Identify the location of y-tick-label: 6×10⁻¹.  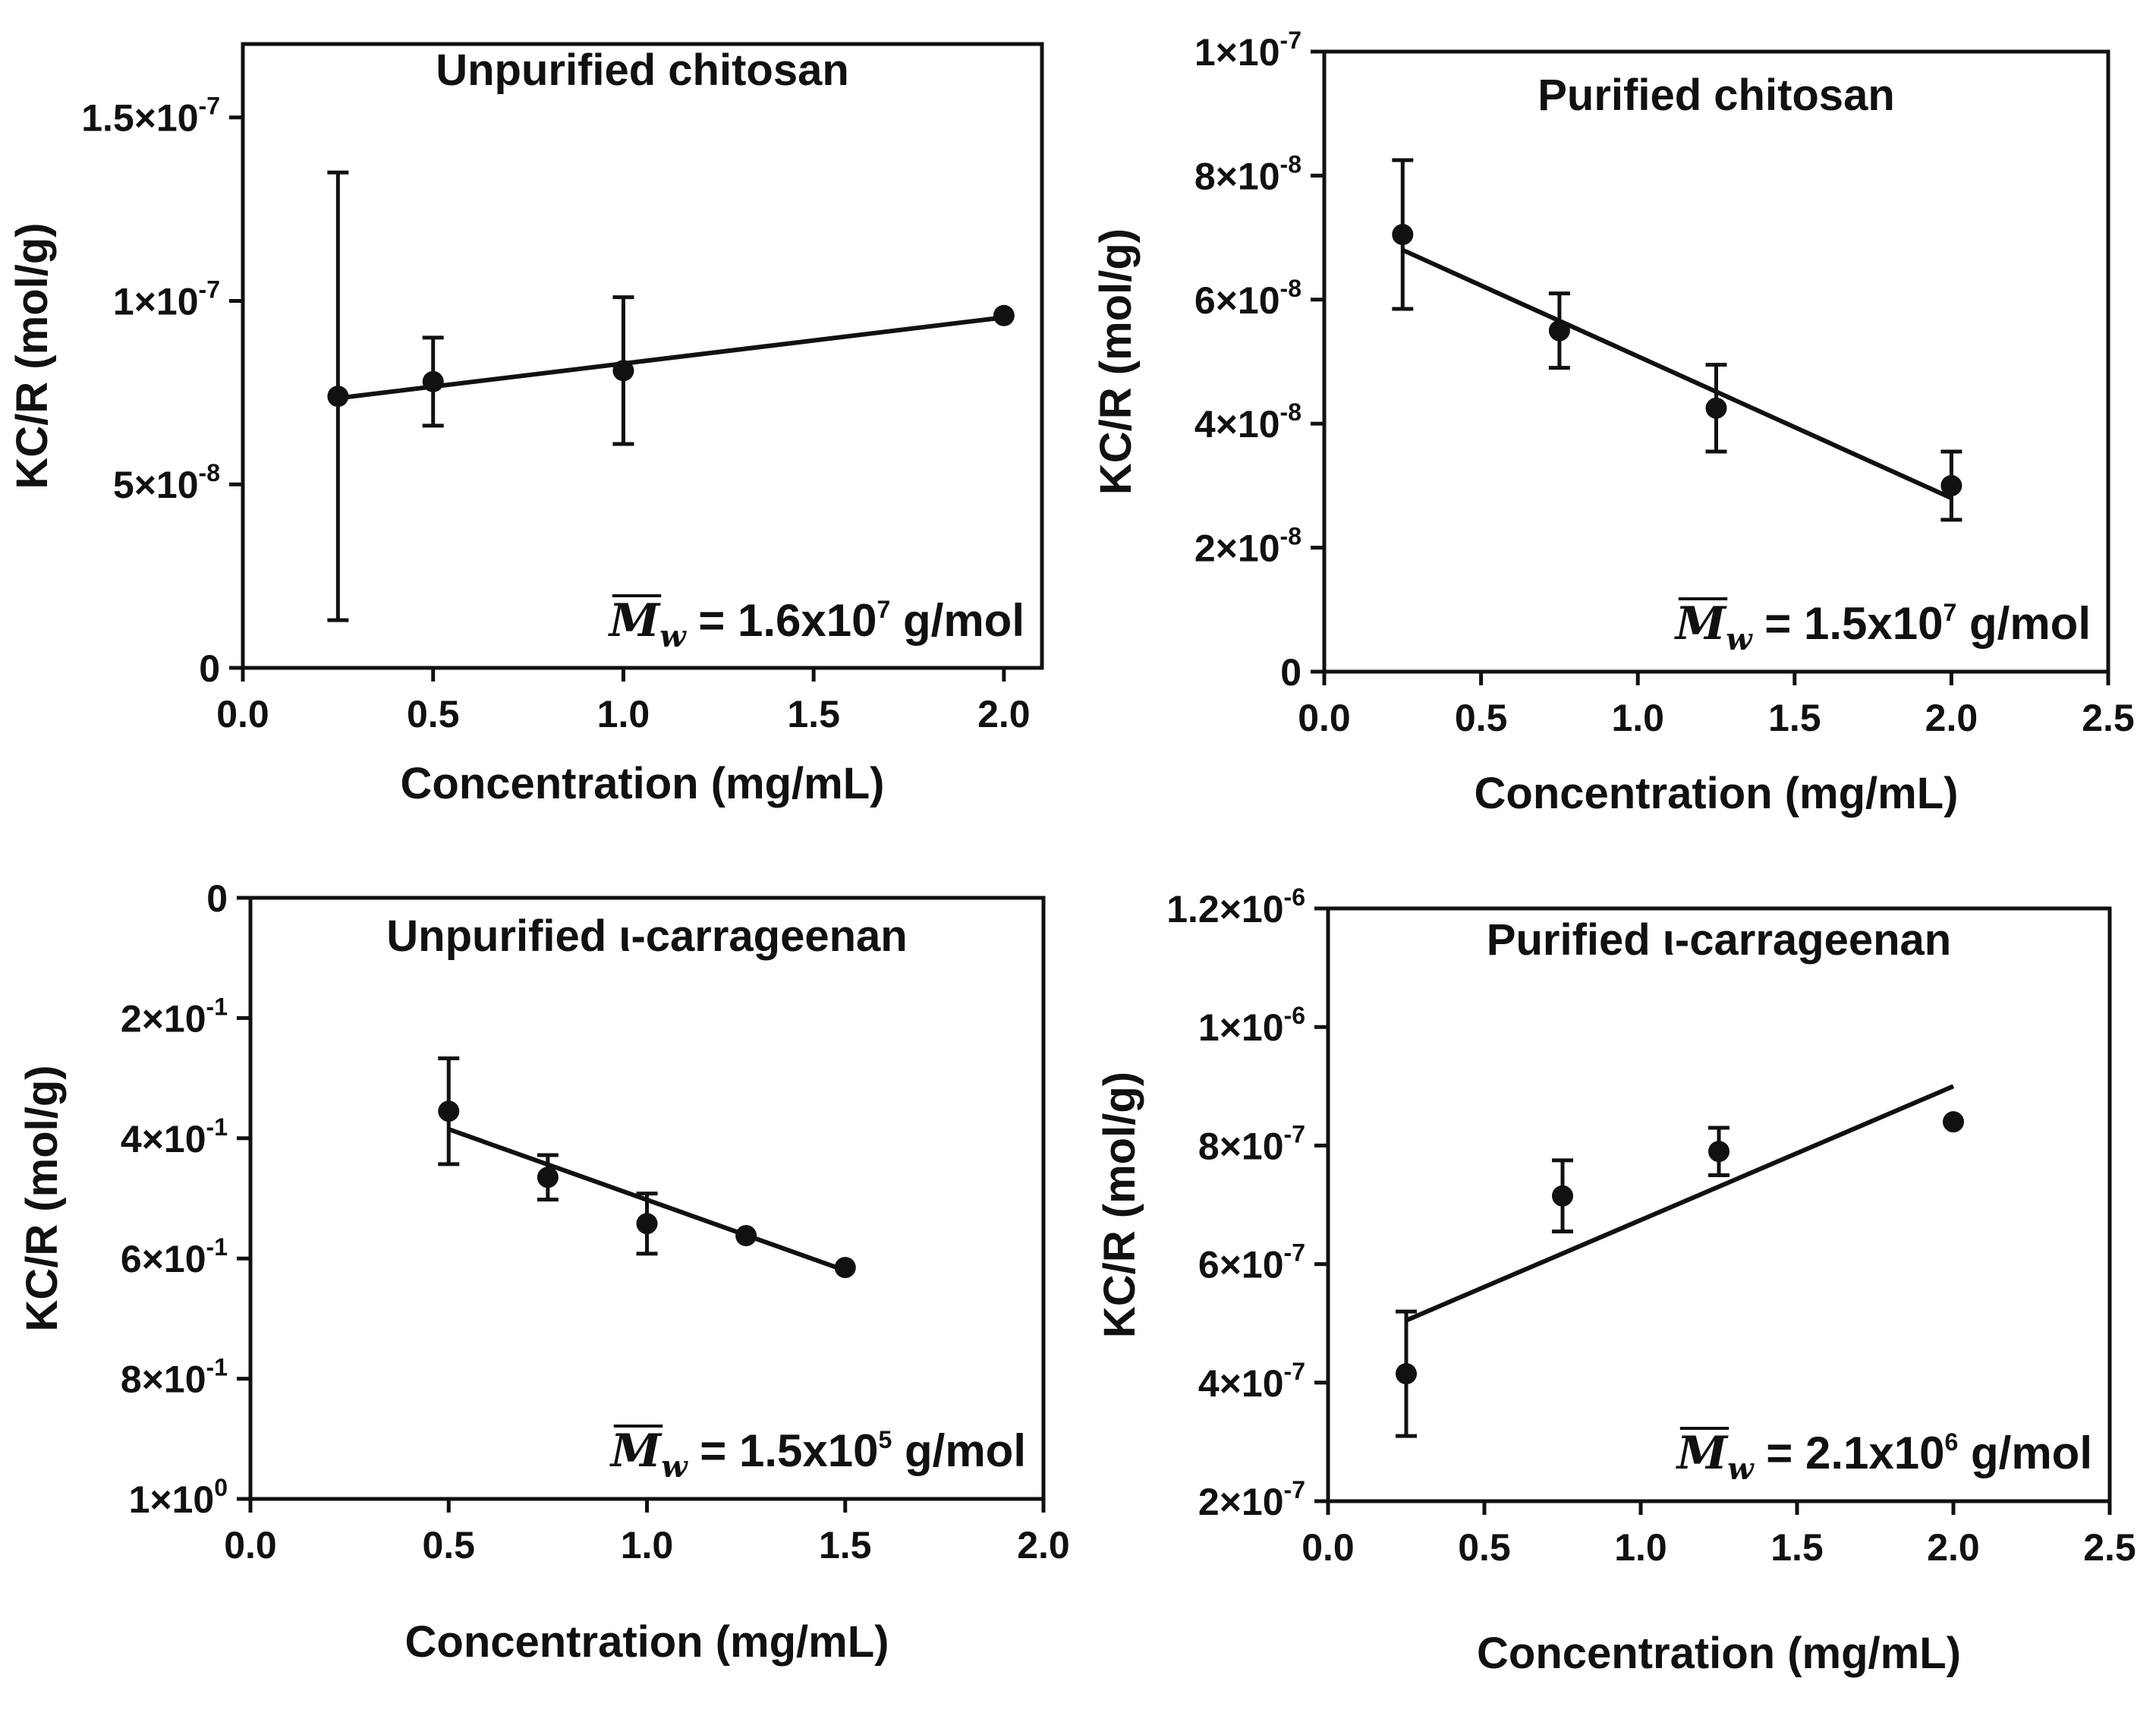
(174, 1256).